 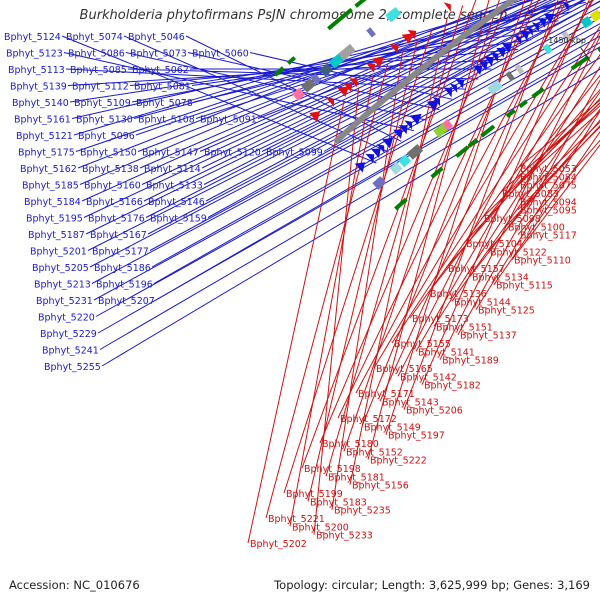 I want to click on gene-label: Bphyt_5053, so click(x=548, y=169).